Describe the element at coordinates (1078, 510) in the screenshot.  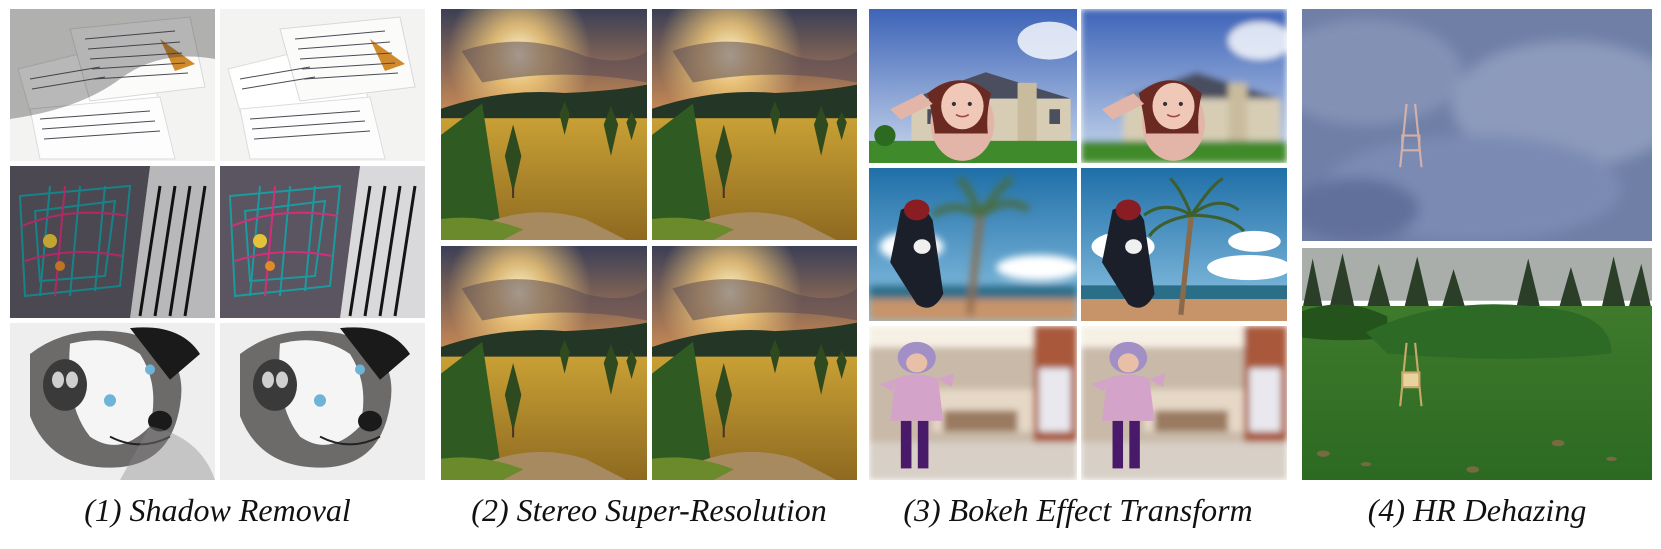
I see `caption-bokeh-effect-transform: (3) Bokeh Effect Transform` at that location.